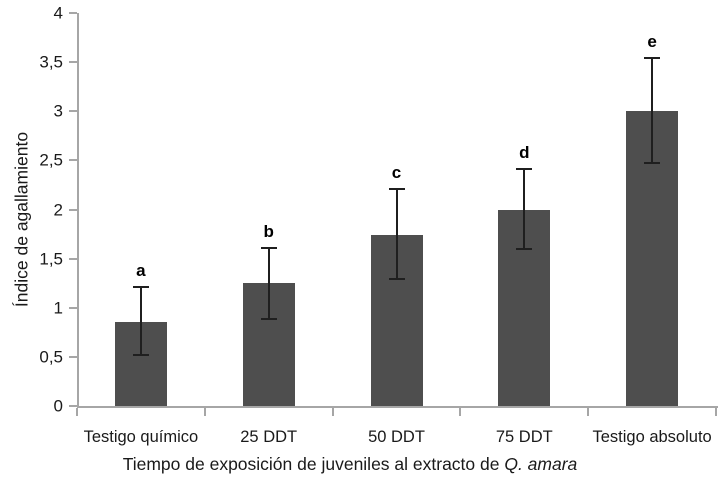  Describe the element at coordinates (268, 231) in the screenshot. I see `significance-letter: b` at that location.